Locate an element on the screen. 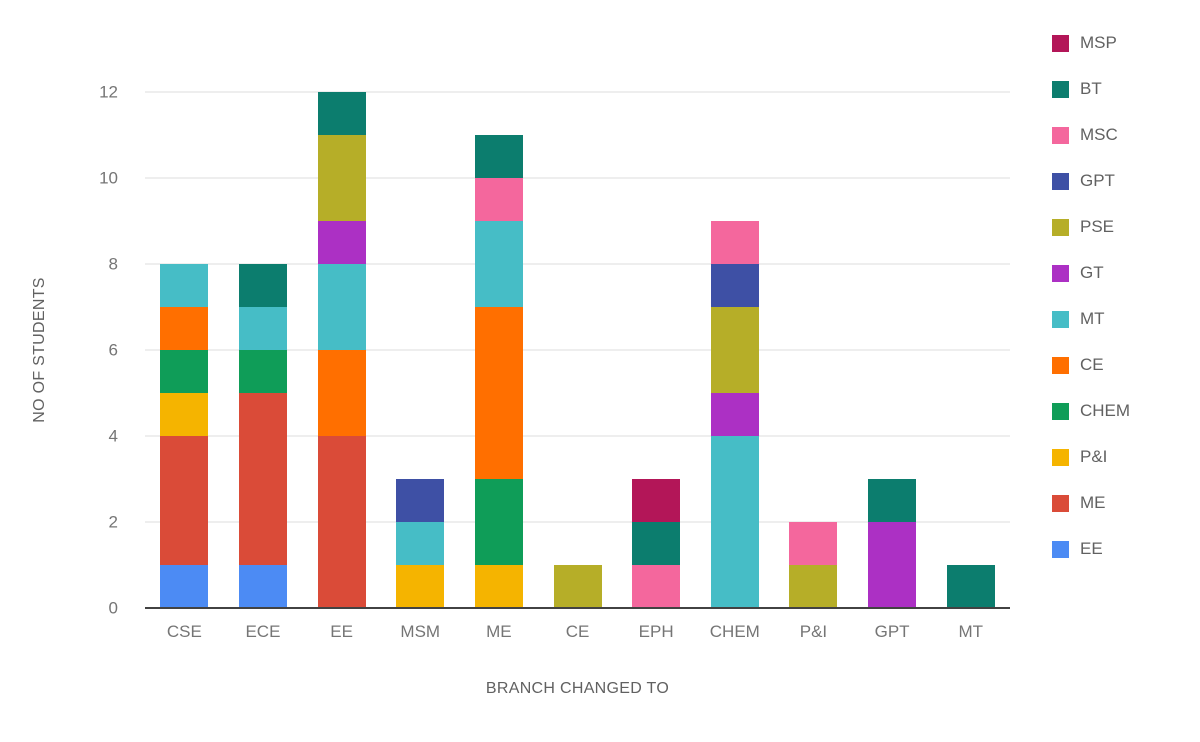  legend-item-EE: EE is located at coordinates (1091, 549).